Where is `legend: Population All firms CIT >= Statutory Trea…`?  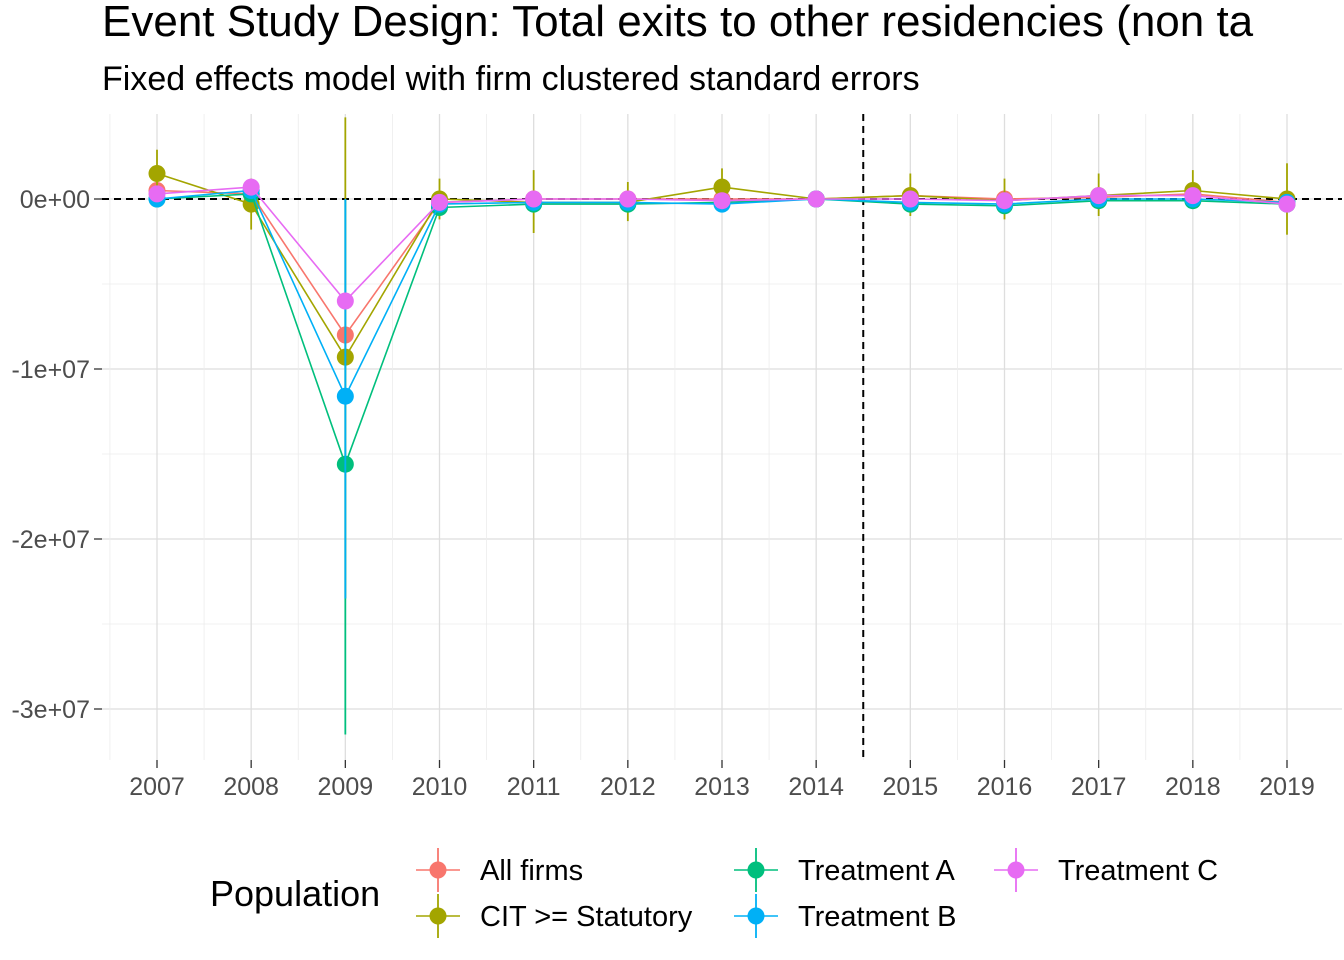 legend: Population All firms CIT >= Statutory Trea… is located at coordinates (714, 893).